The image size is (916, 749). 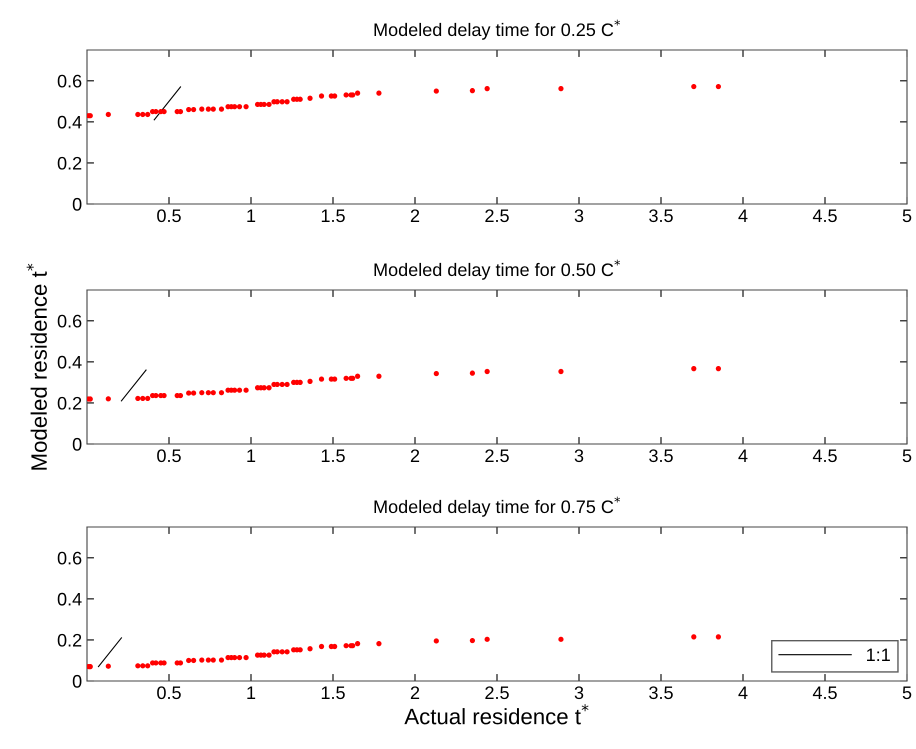 I want to click on chart-title: Modeled delay time for 0.25 C$^{*}$, so click(x=497, y=30).